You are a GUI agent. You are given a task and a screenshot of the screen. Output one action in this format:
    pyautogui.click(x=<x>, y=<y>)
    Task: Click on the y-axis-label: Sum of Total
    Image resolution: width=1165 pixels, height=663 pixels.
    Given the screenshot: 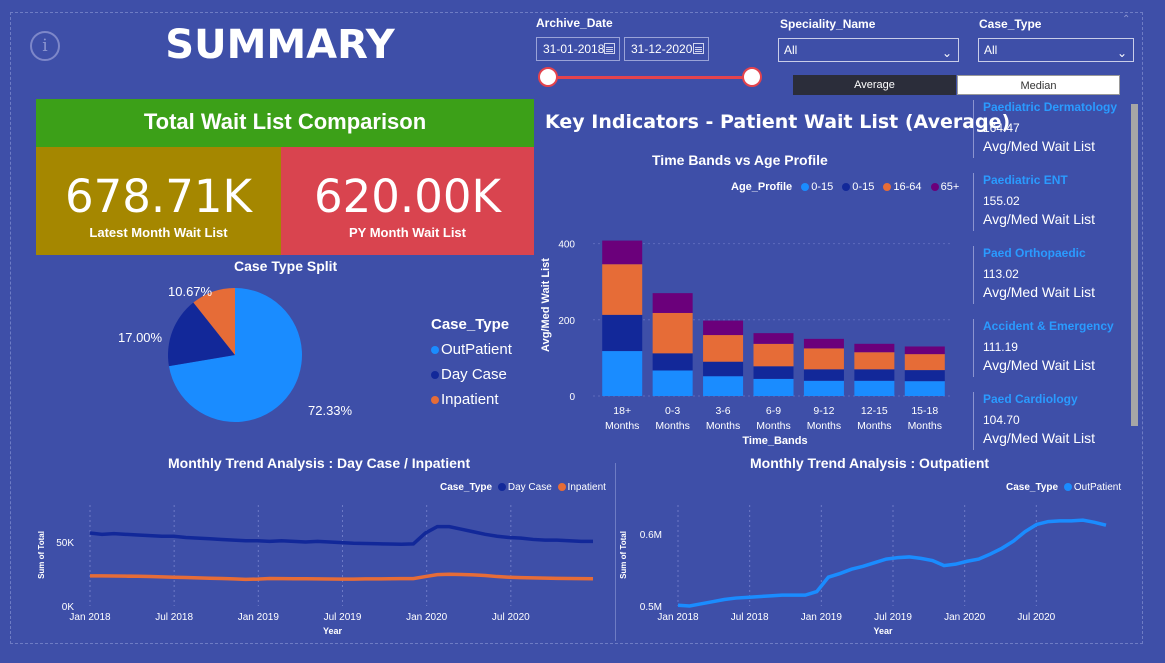 What is the action you would take?
    pyautogui.click(x=41, y=555)
    